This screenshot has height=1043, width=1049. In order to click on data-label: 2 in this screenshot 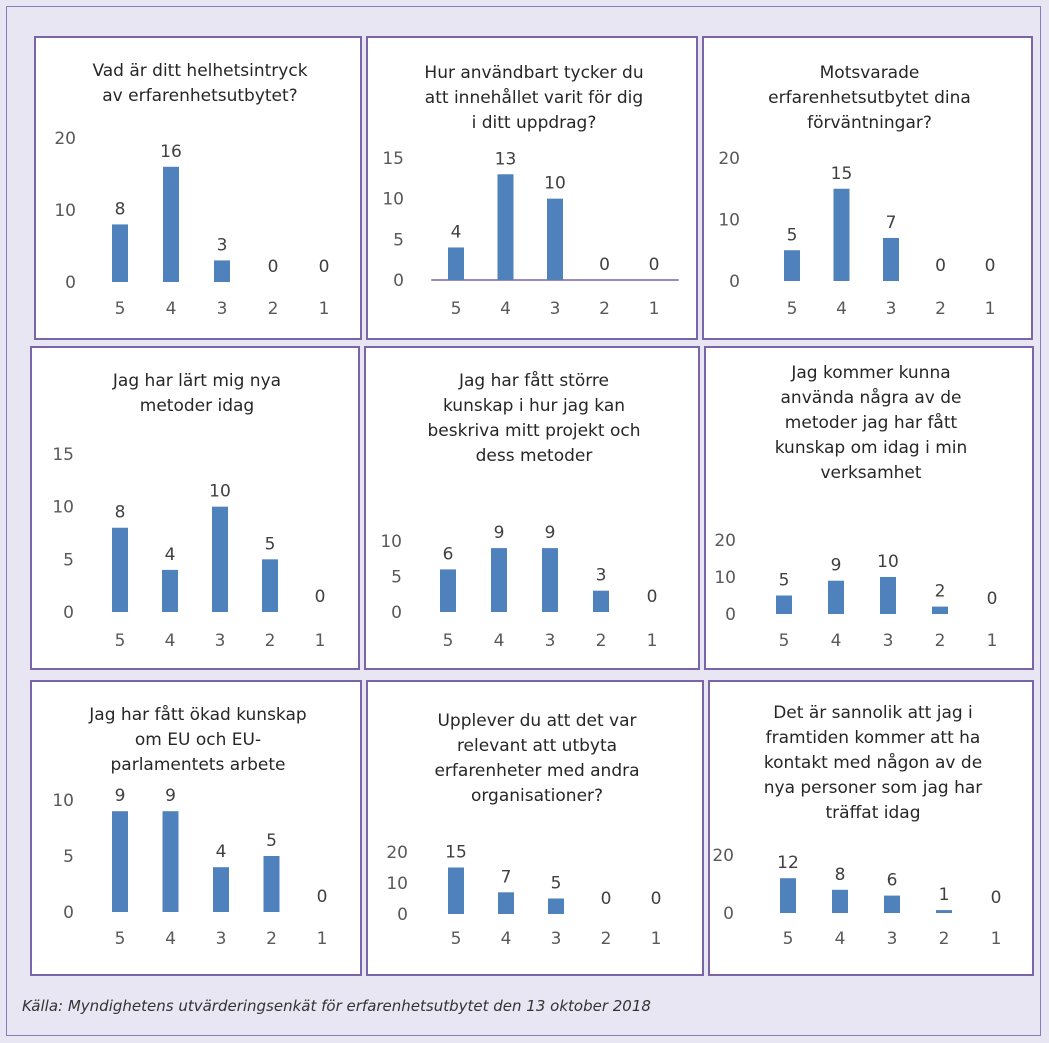, I will do `click(940, 592)`.